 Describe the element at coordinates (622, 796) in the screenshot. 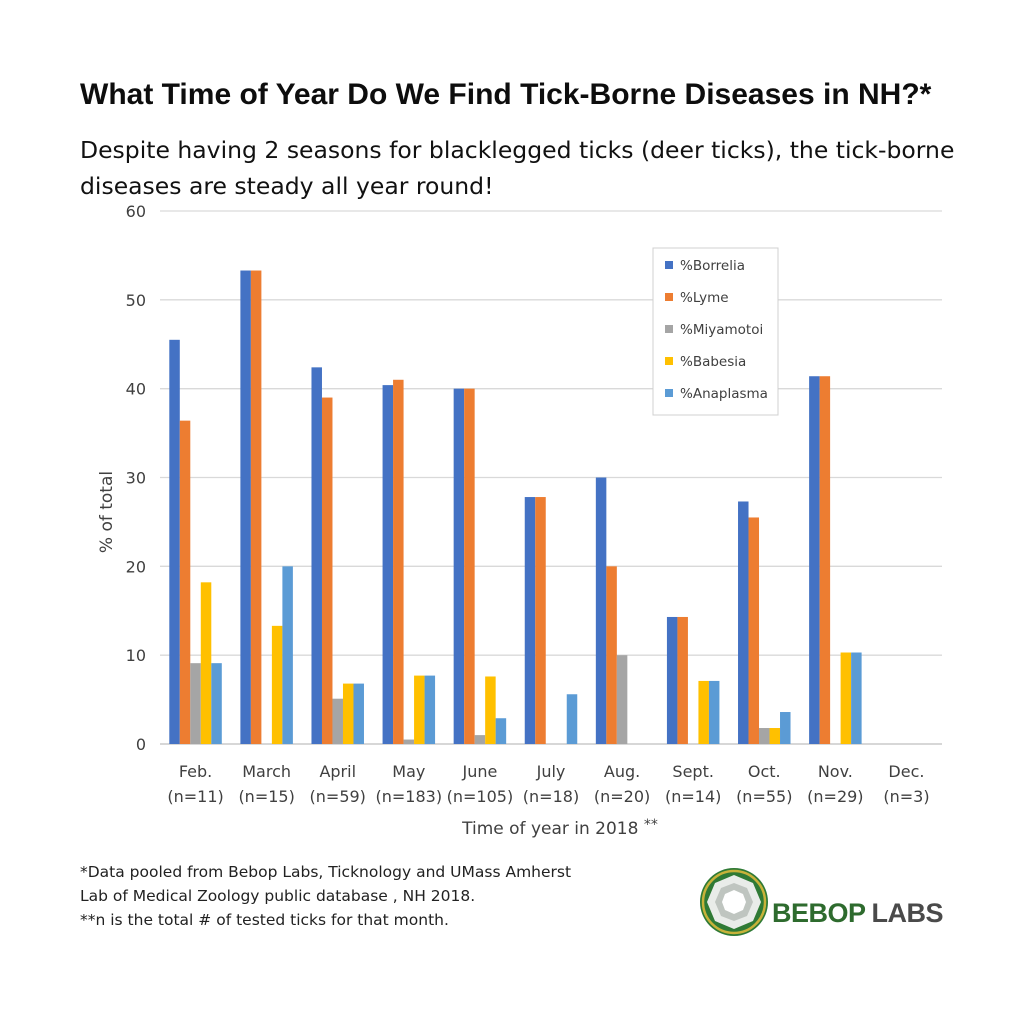

I see `x-tick-sublabel: (n=20)` at that location.